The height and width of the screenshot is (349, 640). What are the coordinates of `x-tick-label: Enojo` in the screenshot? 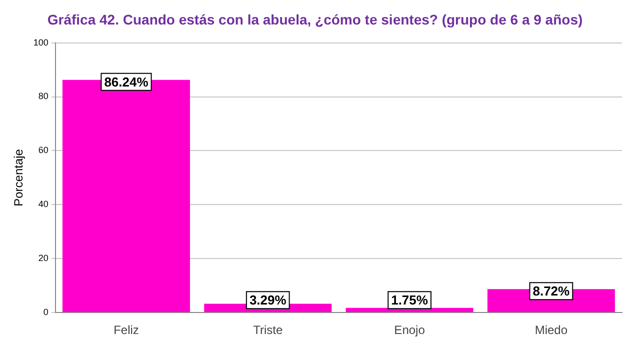 It's located at (410, 330).